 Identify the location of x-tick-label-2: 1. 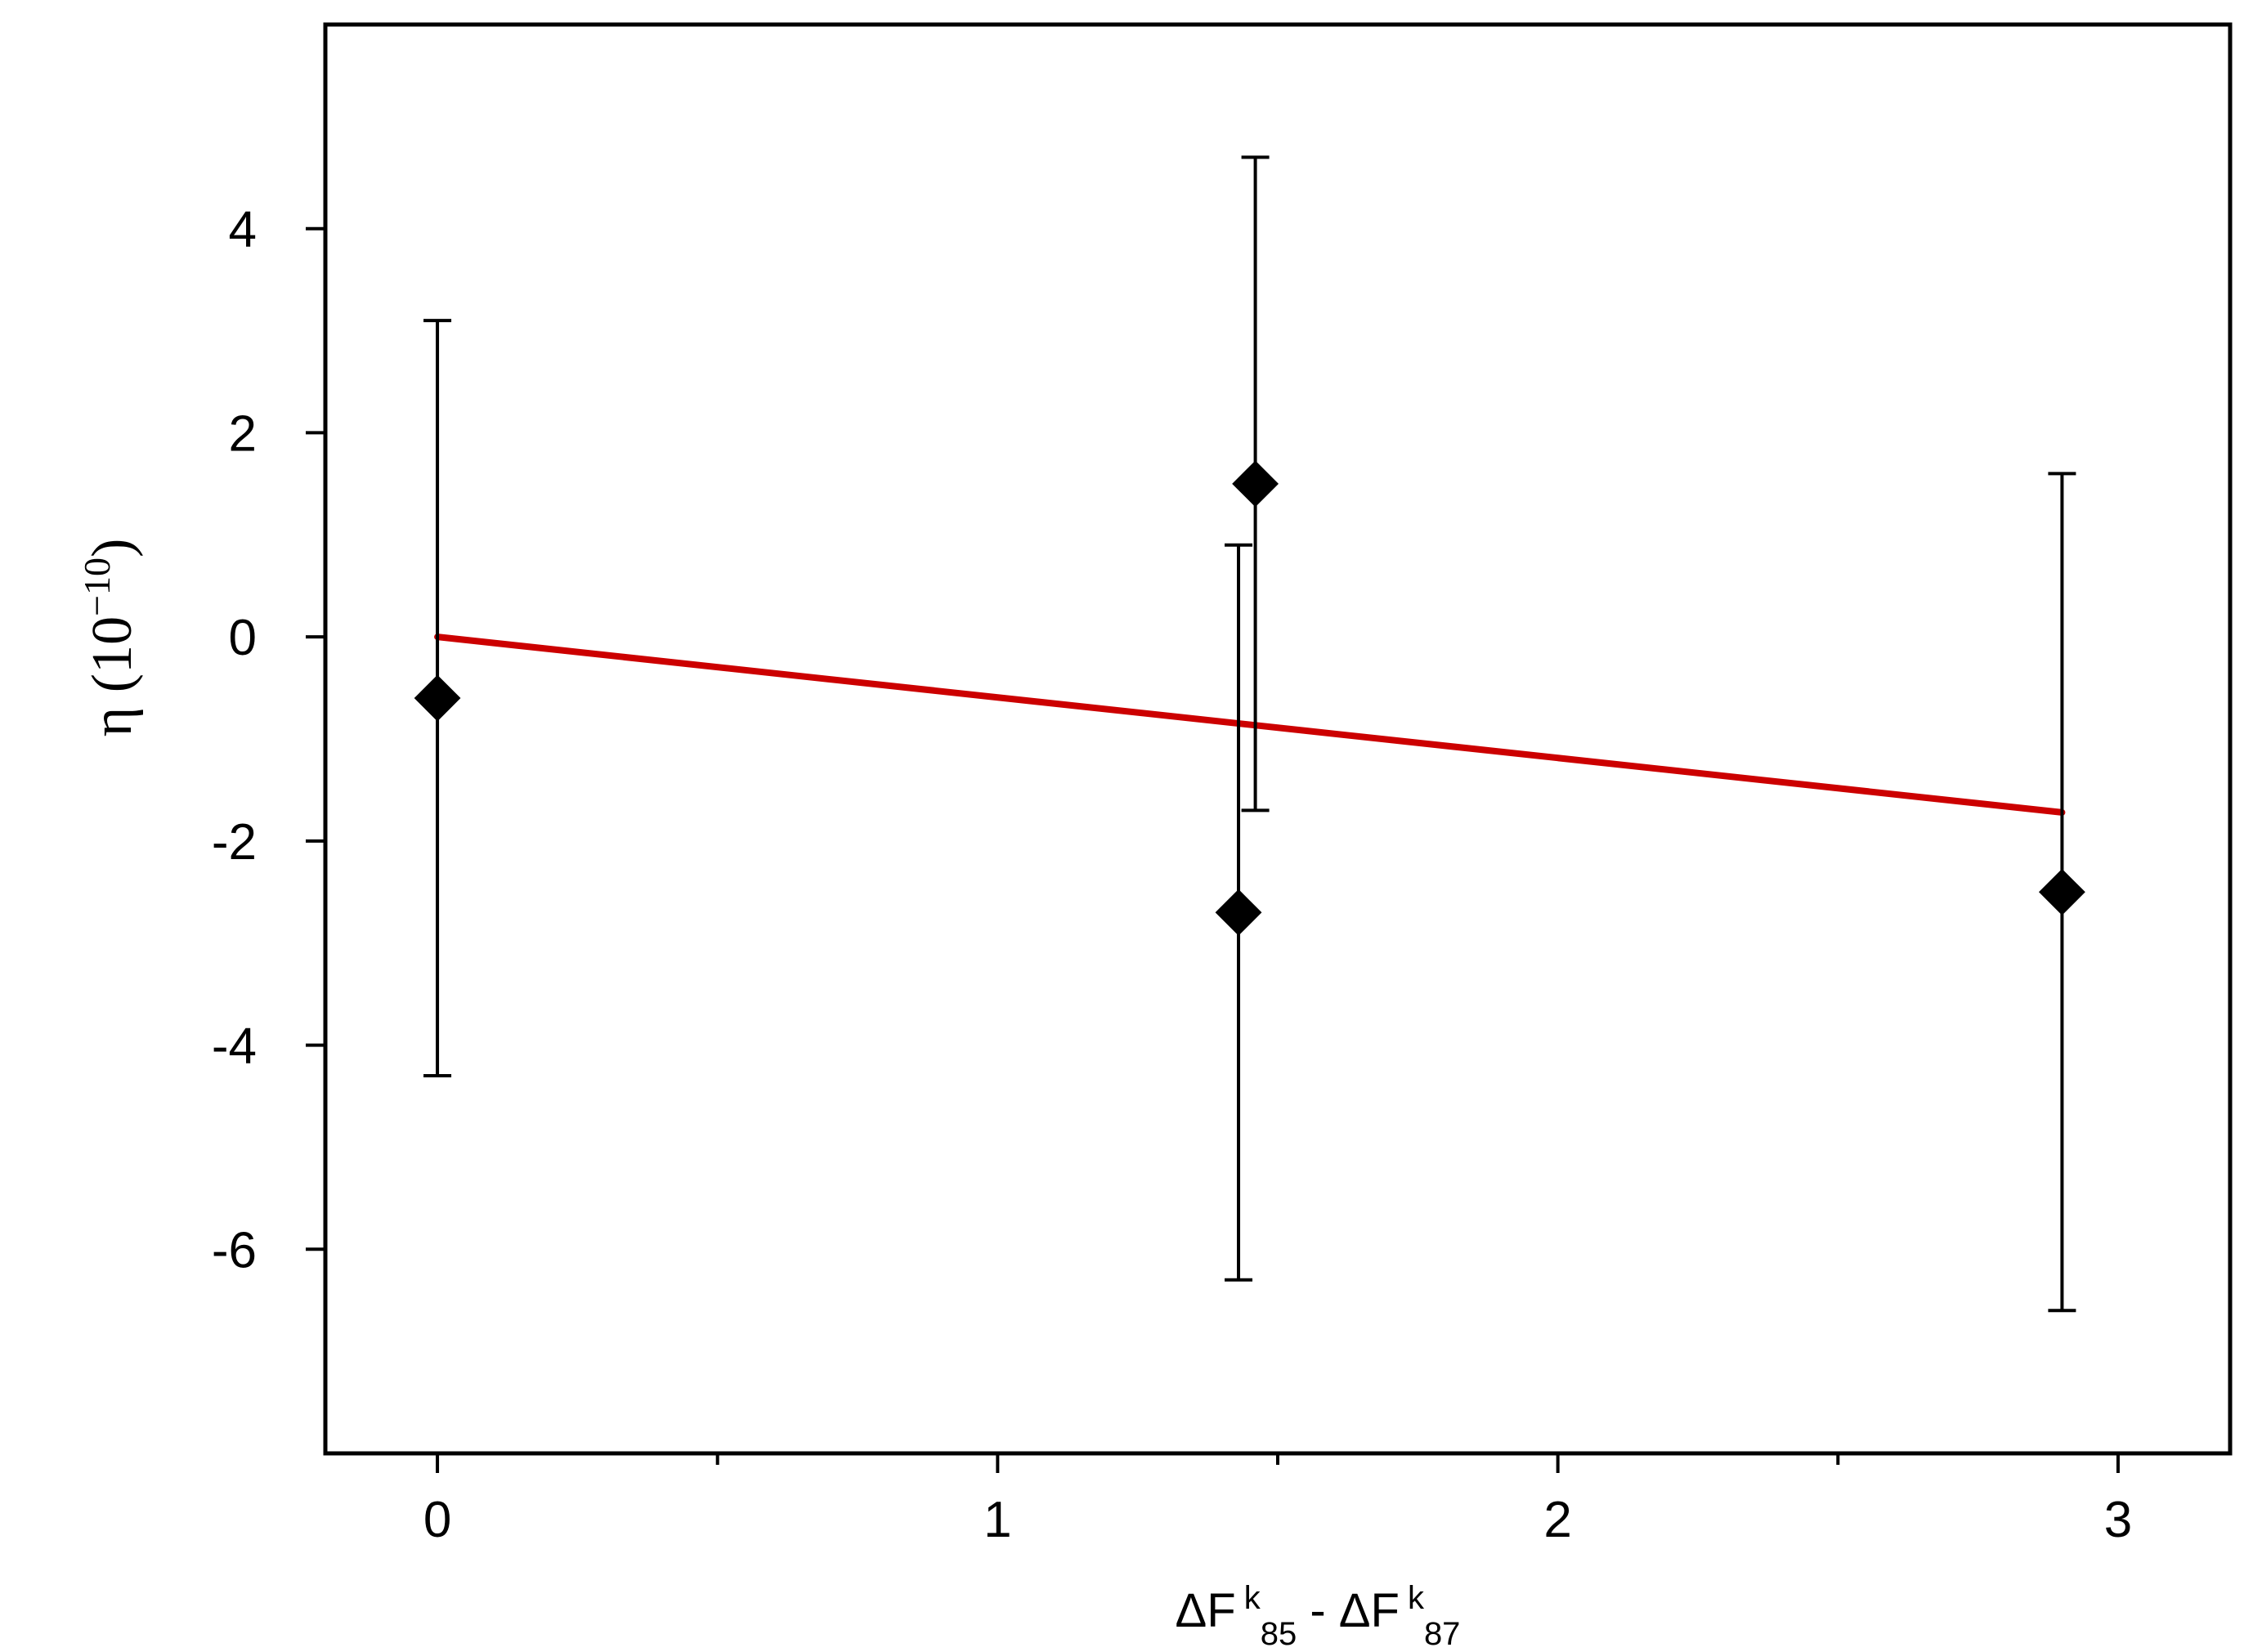
(997, 1520).